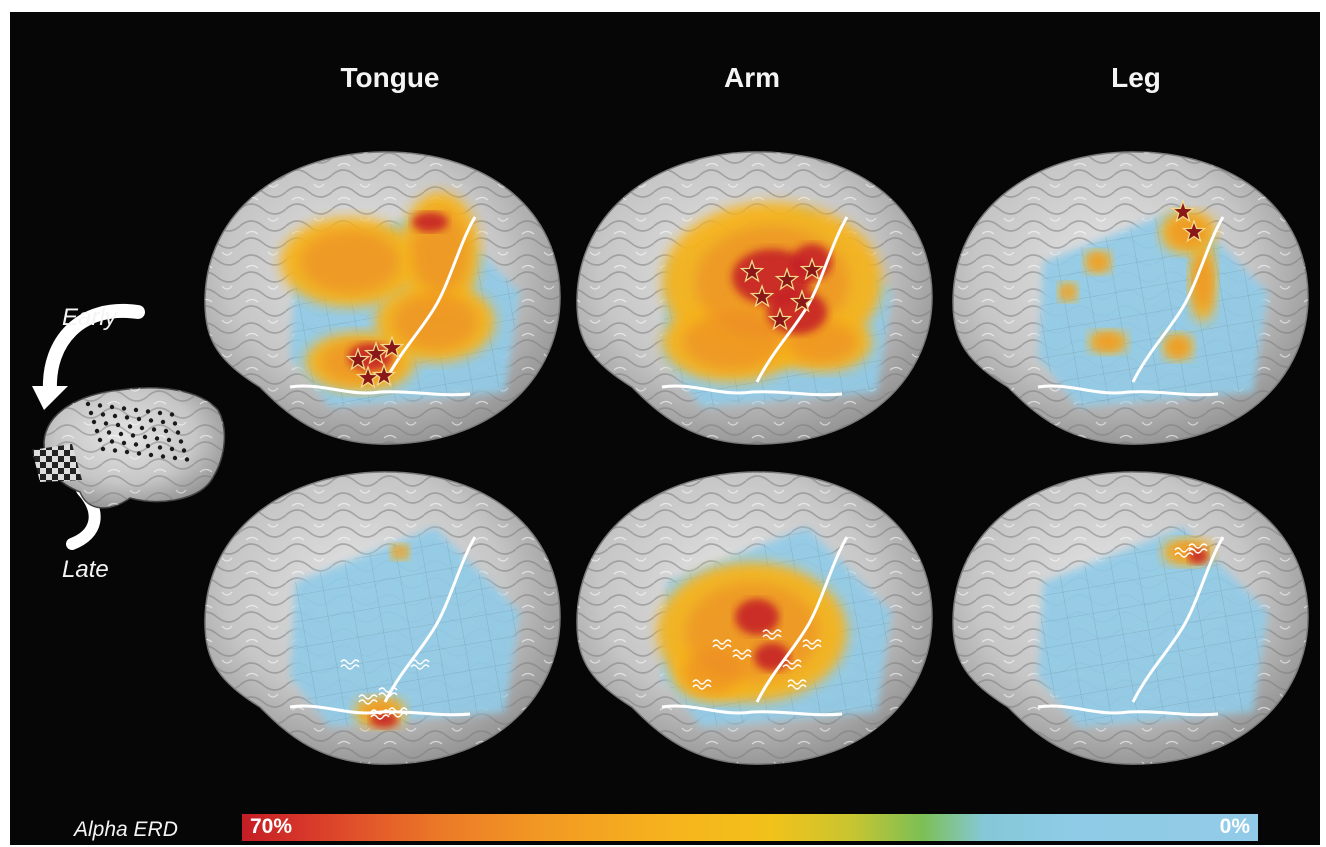  What do you see at coordinates (752, 77) in the screenshot?
I see `column-title-arm: Arm` at bounding box center [752, 77].